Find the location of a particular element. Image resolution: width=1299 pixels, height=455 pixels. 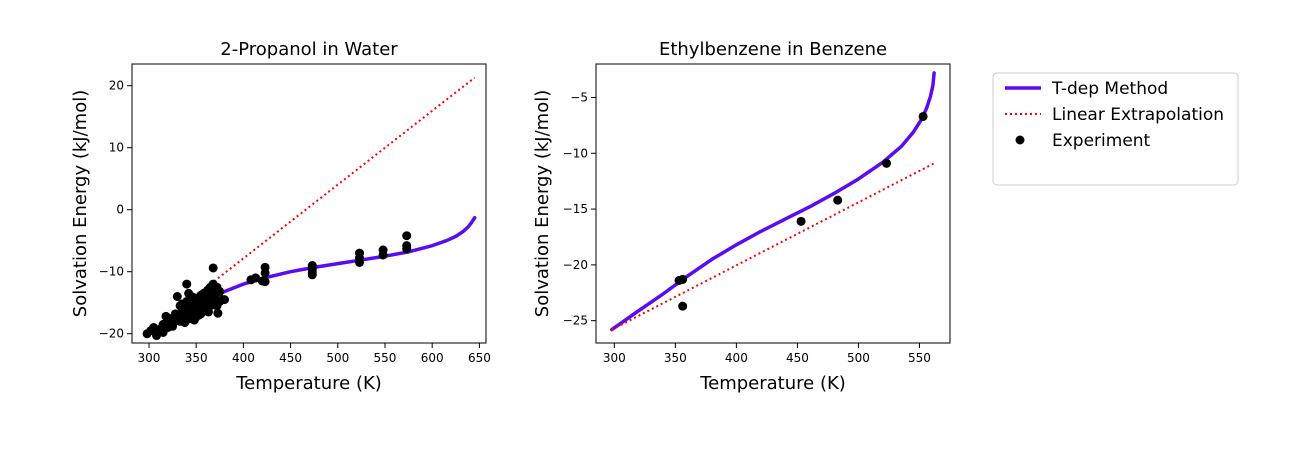

y-tick-label: 0 is located at coordinates (120, 210).